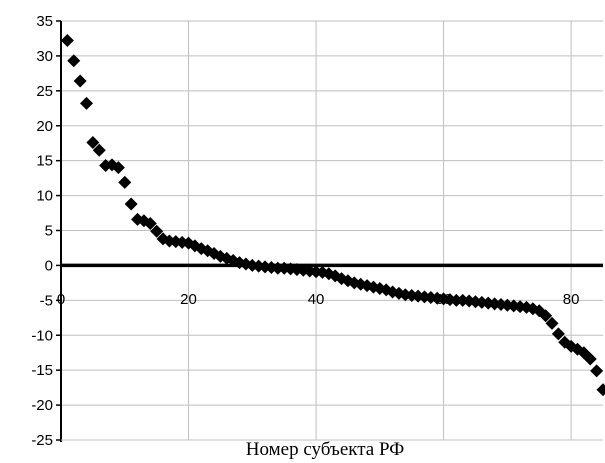 This screenshot has height=463, width=605. What do you see at coordinates (49, 231) in the screenshot?
I see `y-tick-label: 5` at bounding box center [49, 231].